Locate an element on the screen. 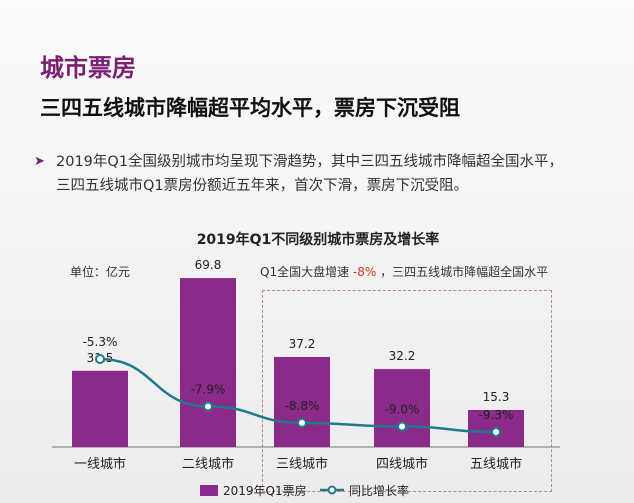  legend-line-marker is located at coordinates (332, 490).